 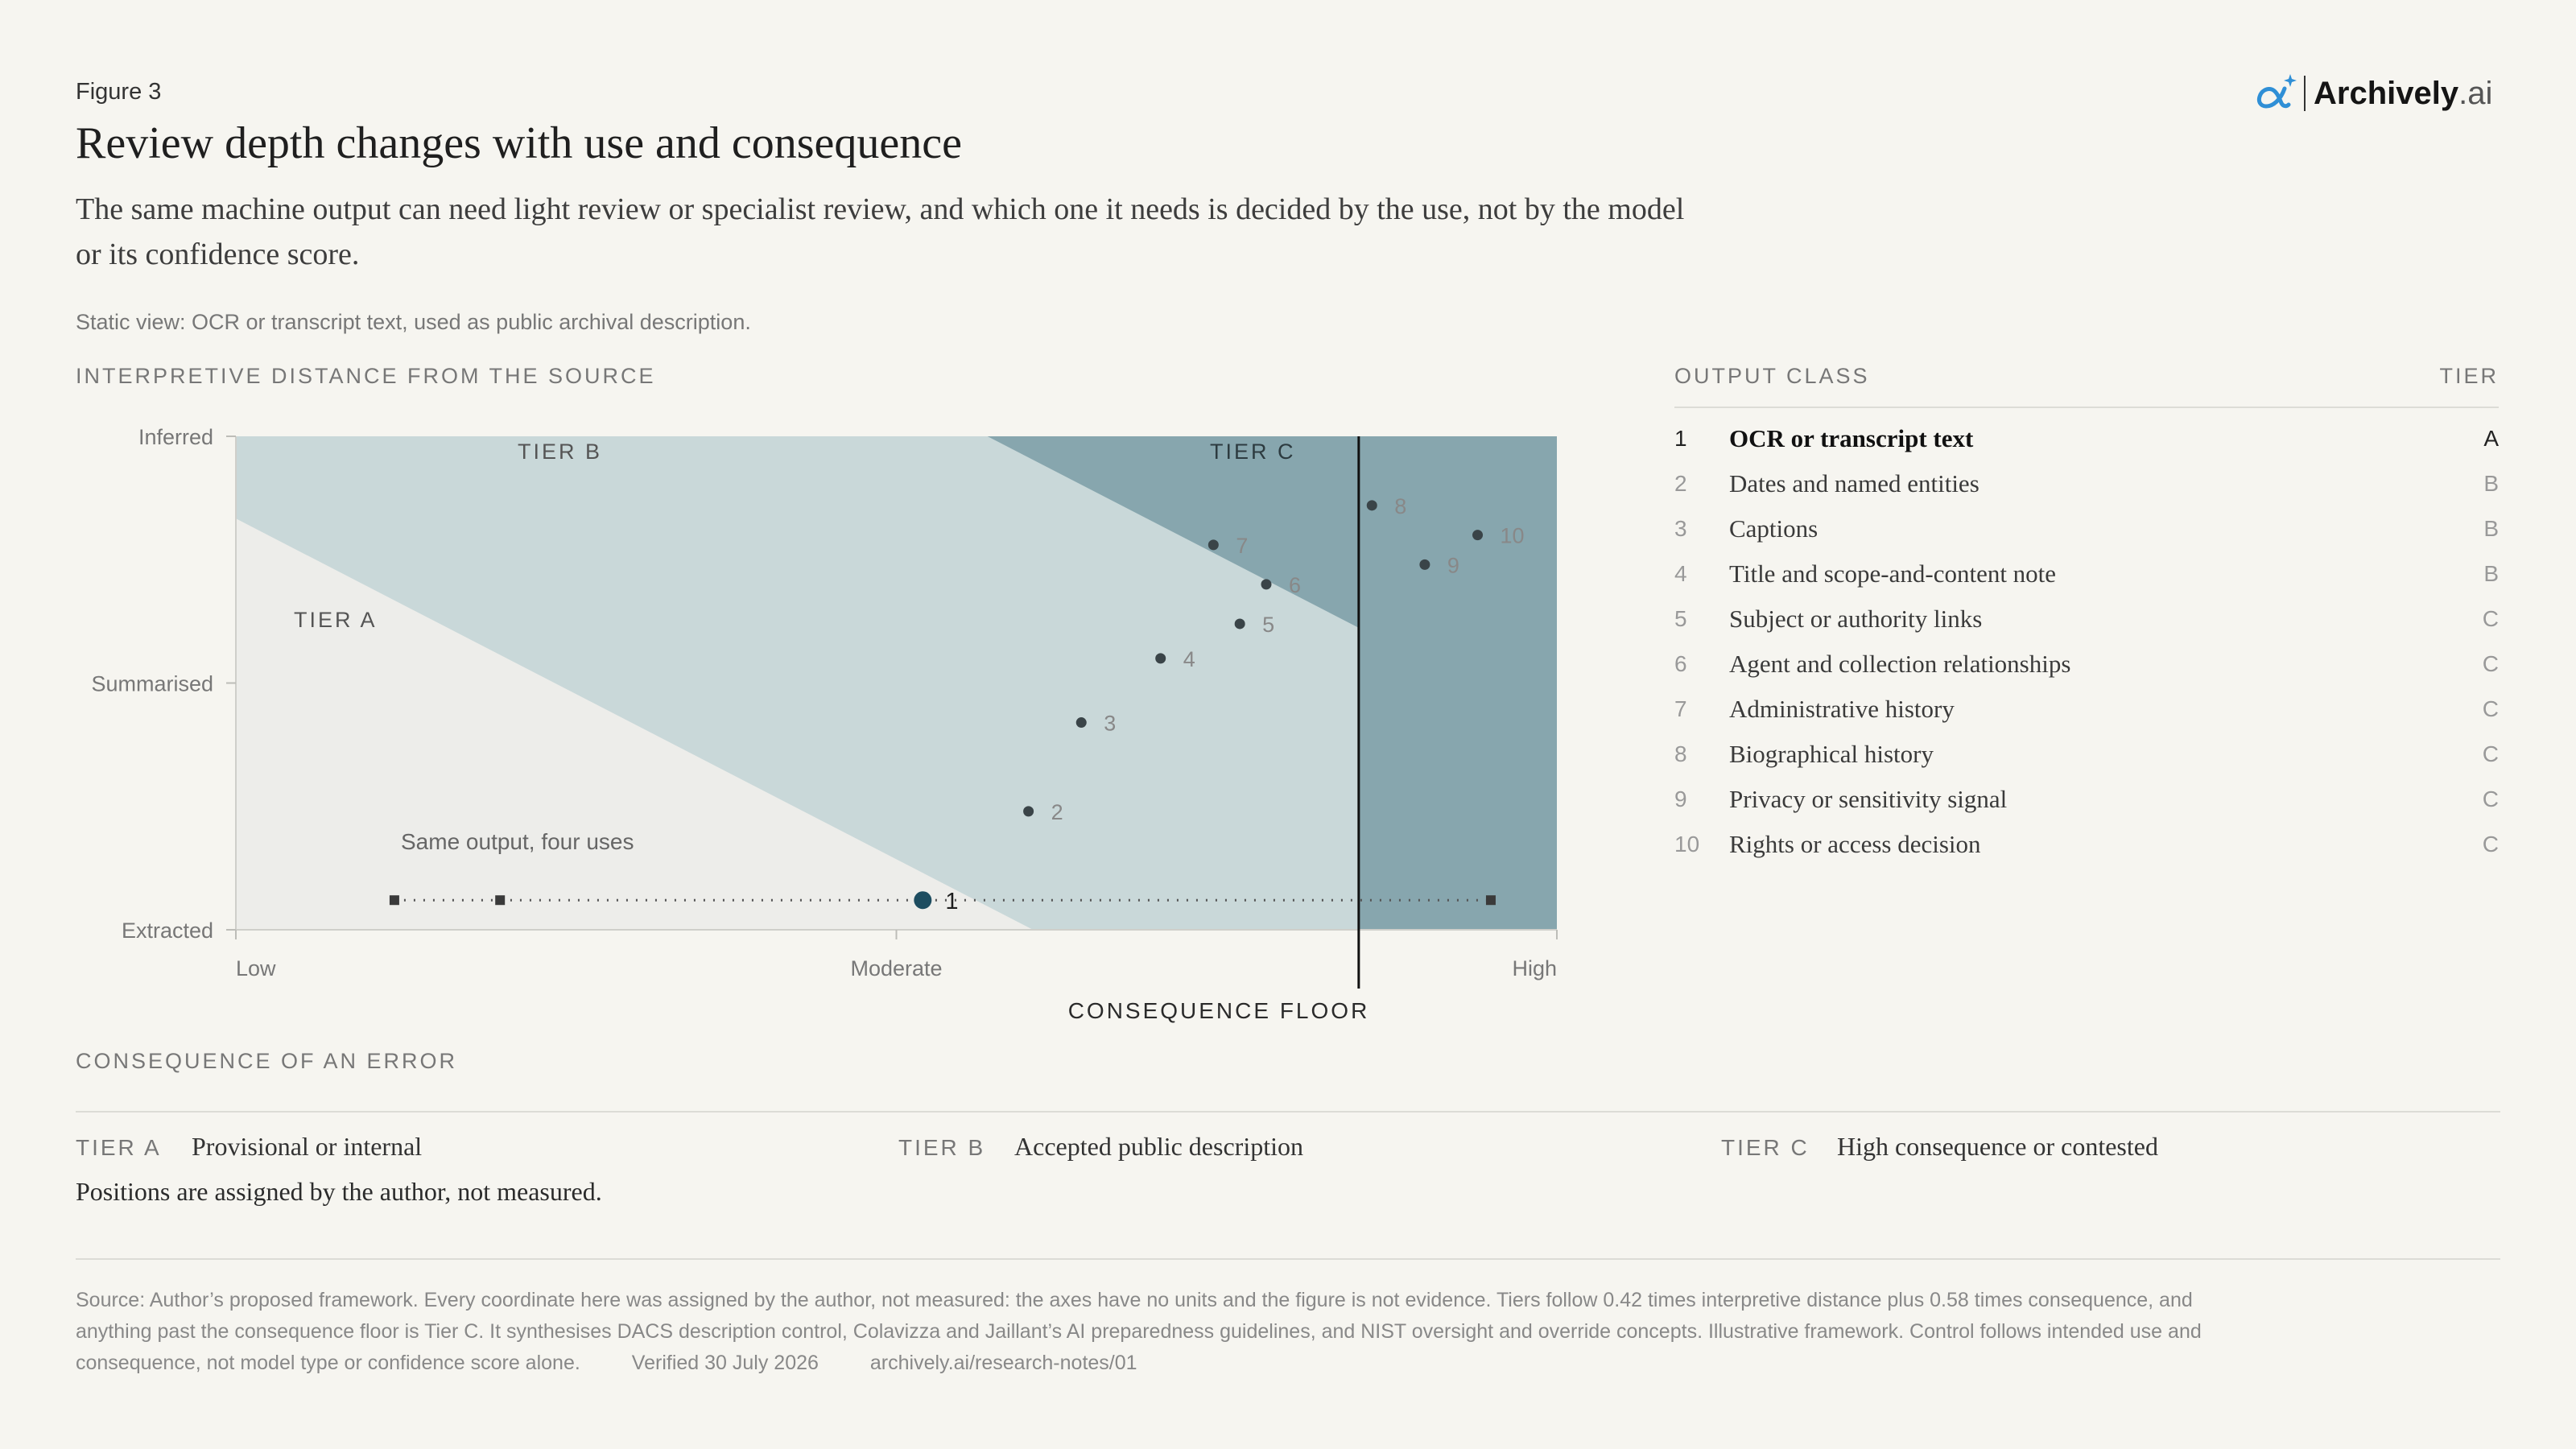 I want to click on point-label: 6, so click(x=1295, y=585).